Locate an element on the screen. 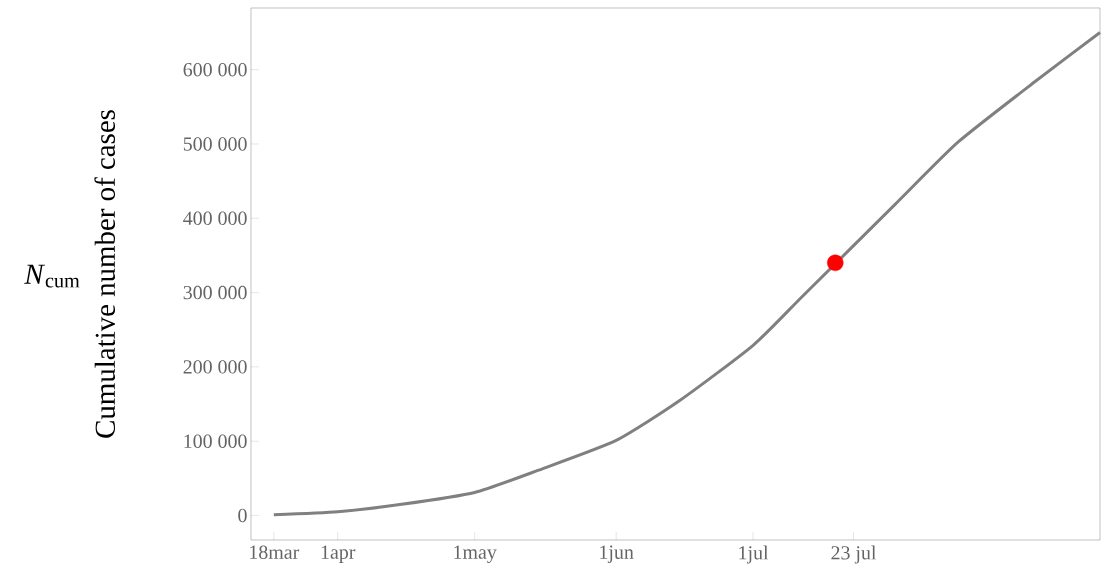 This screenshot has width=1105, height=583. y-tick-label: 500 000 is located at coordinates (215, 144).